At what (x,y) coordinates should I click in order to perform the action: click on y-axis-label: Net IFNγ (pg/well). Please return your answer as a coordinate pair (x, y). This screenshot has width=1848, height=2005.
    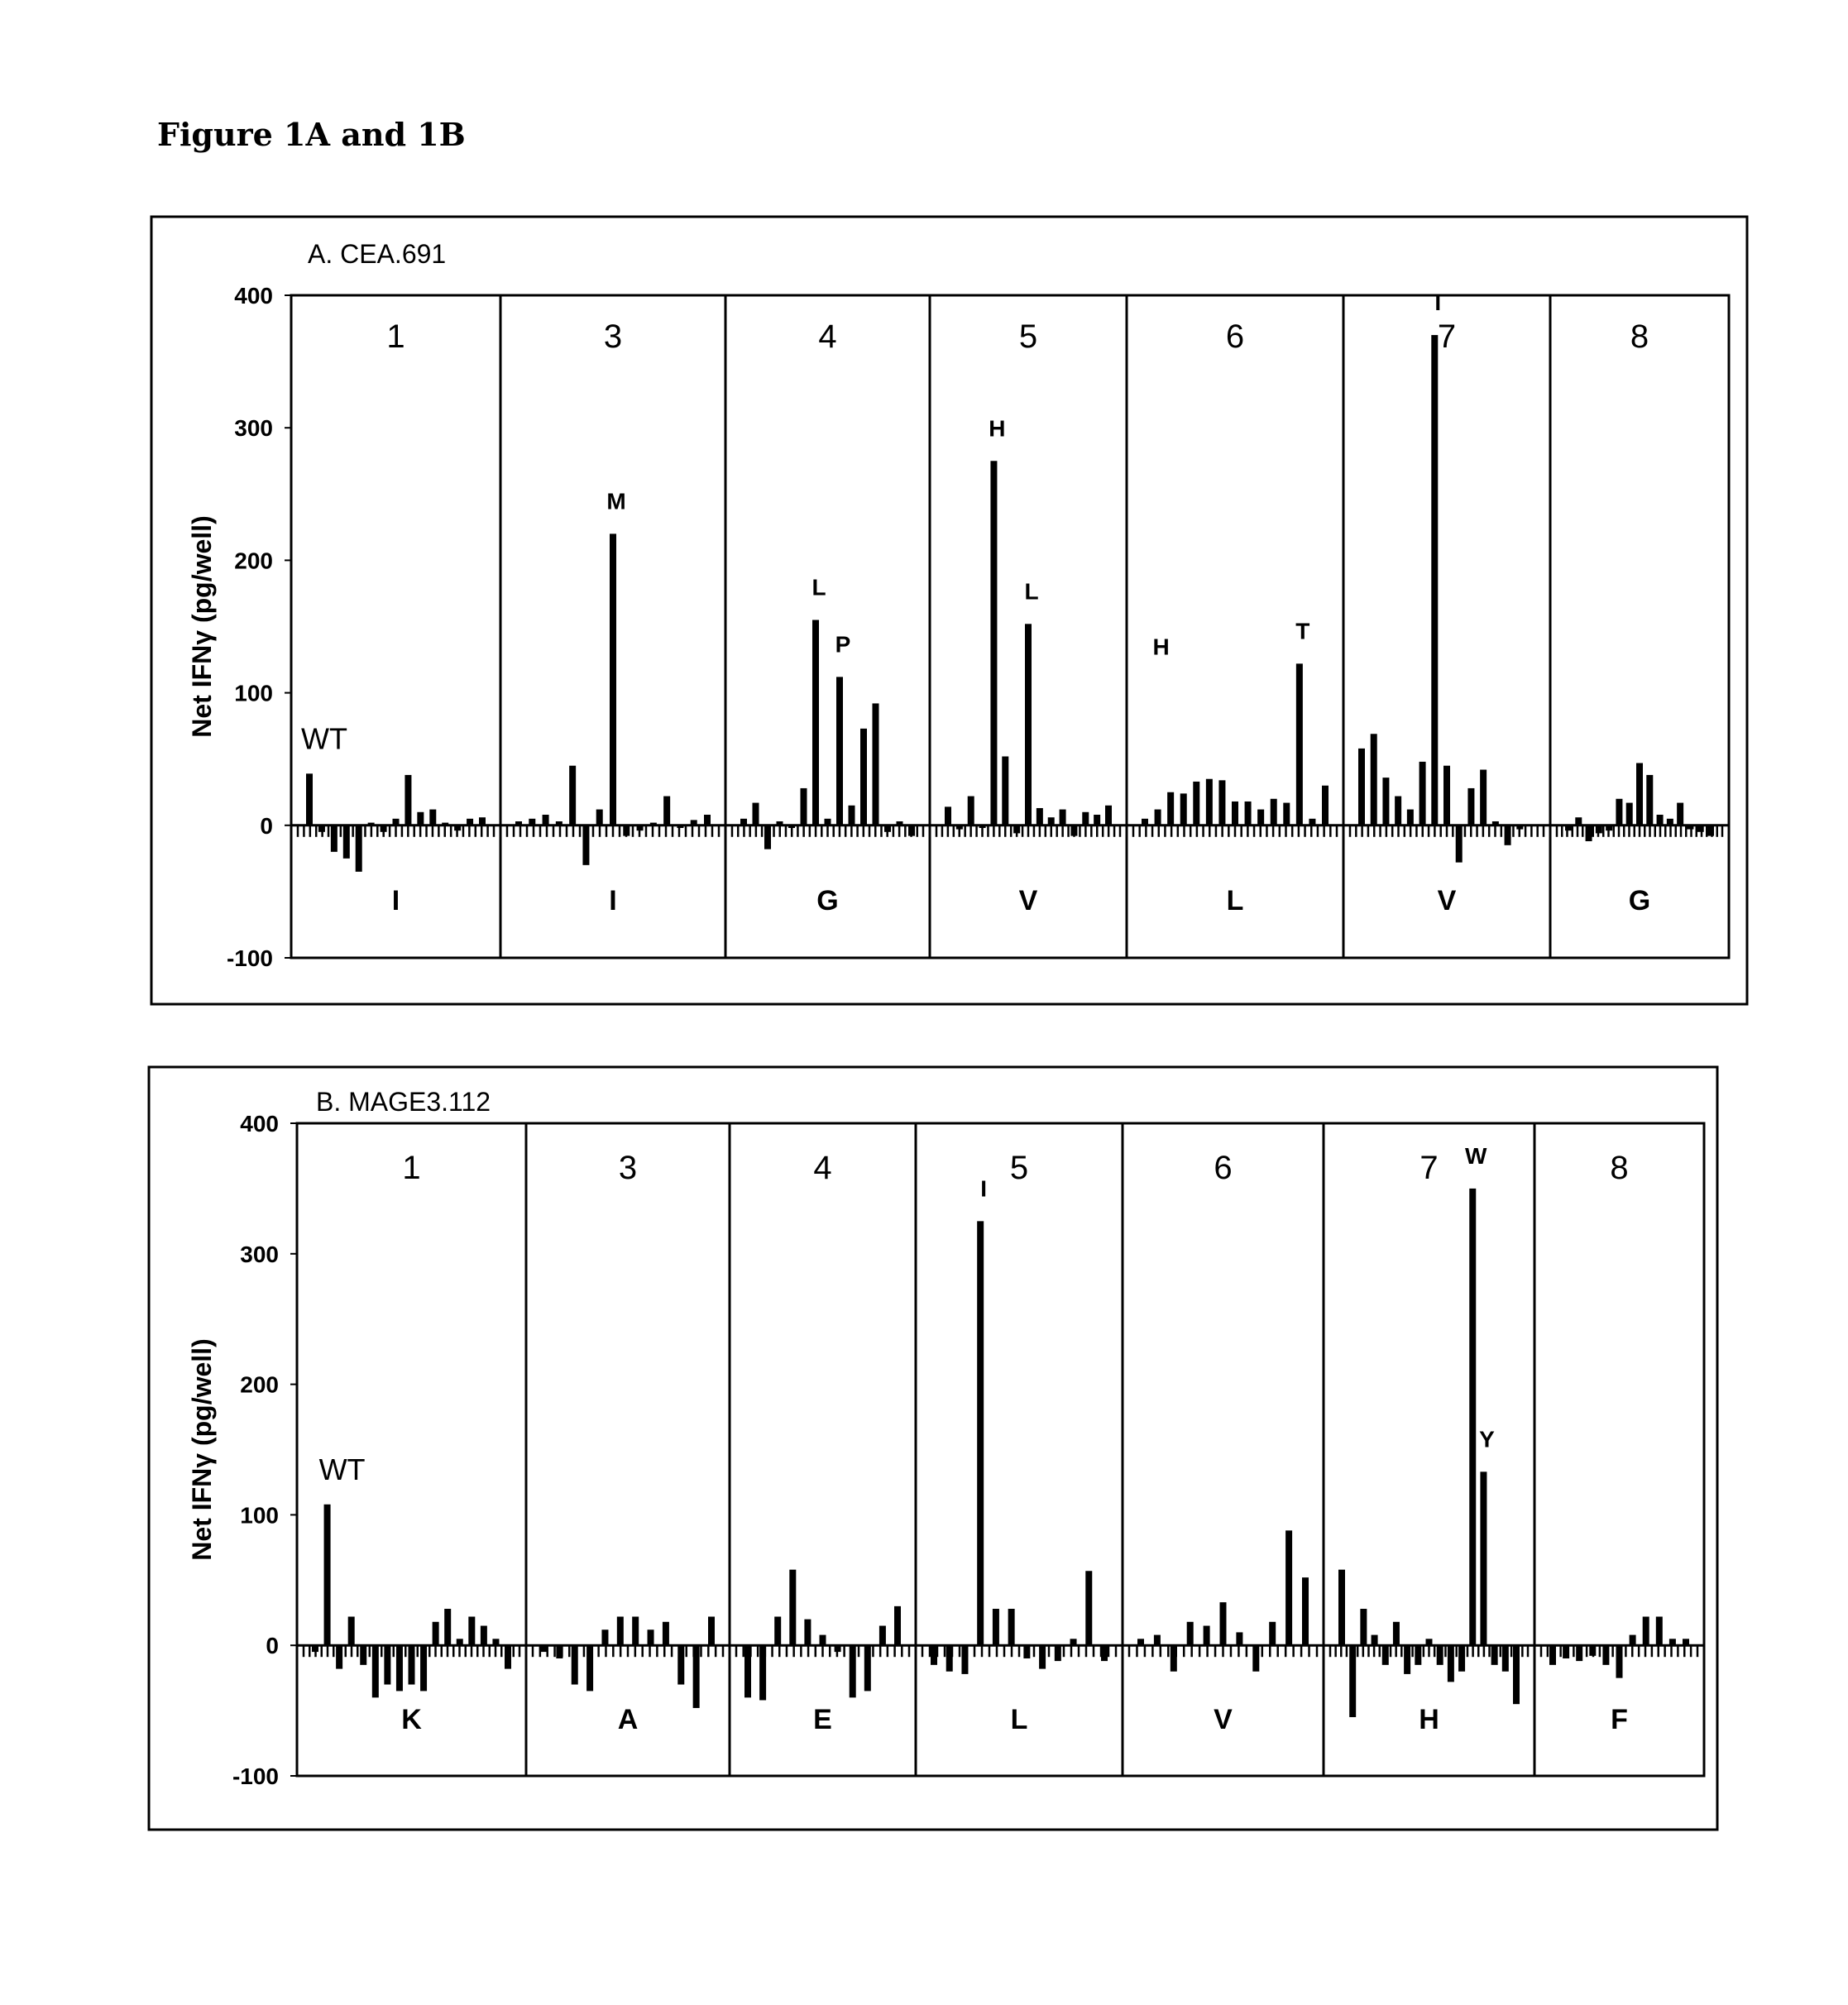
    Looking at the image, I should click on (202, 626).